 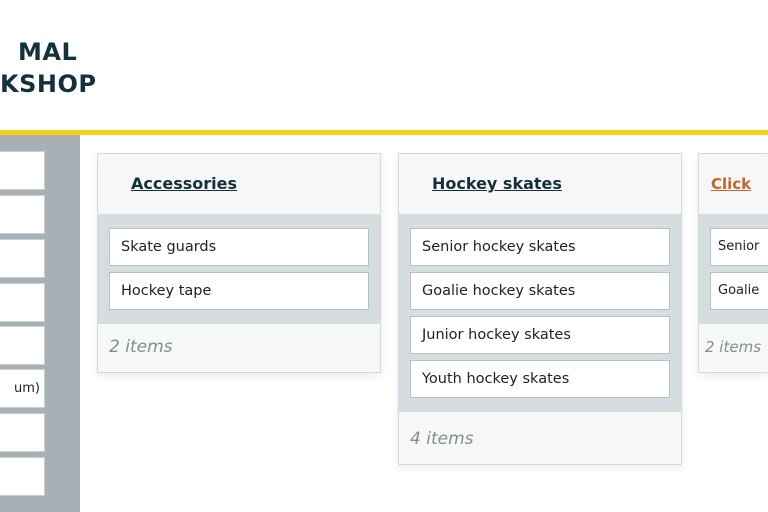 What do you see at coordinates (48, 68) in the screenshot?
I see `logo: MAL KSHOP` at bounding box center [48, 68].